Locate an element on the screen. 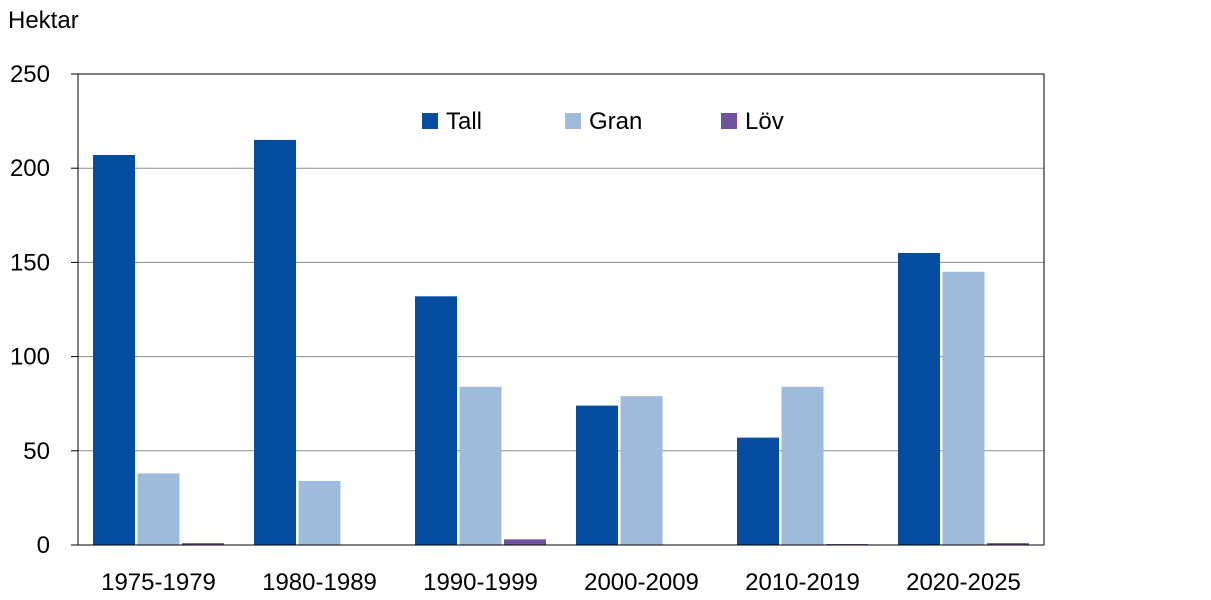 The image size is (1211, 600). y-tick-label: 200 is located at coordinates (30, 168).